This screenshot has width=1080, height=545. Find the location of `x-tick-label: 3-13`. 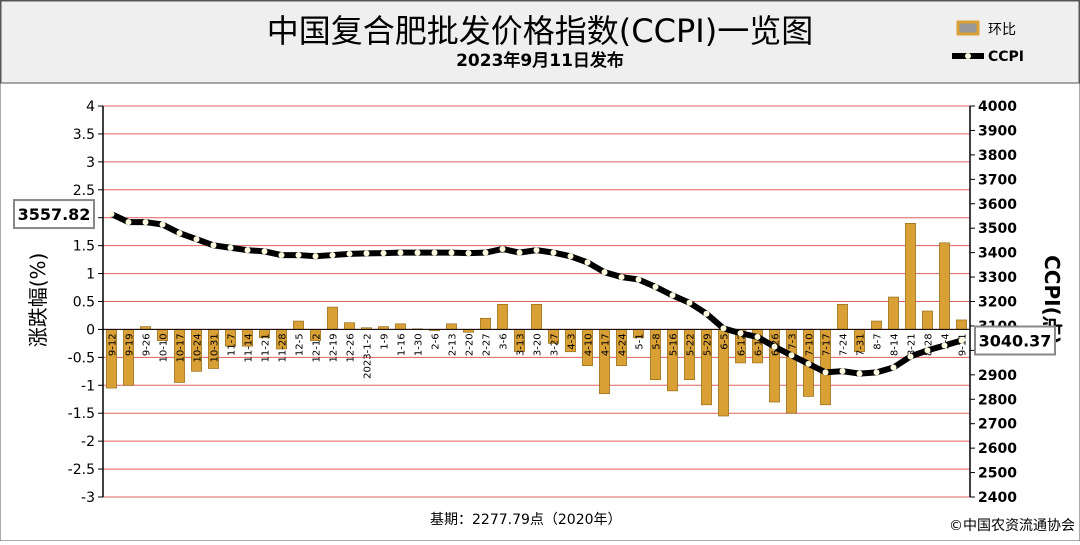

x-tick-label: 3-13 is located at coordinates (521, 344).